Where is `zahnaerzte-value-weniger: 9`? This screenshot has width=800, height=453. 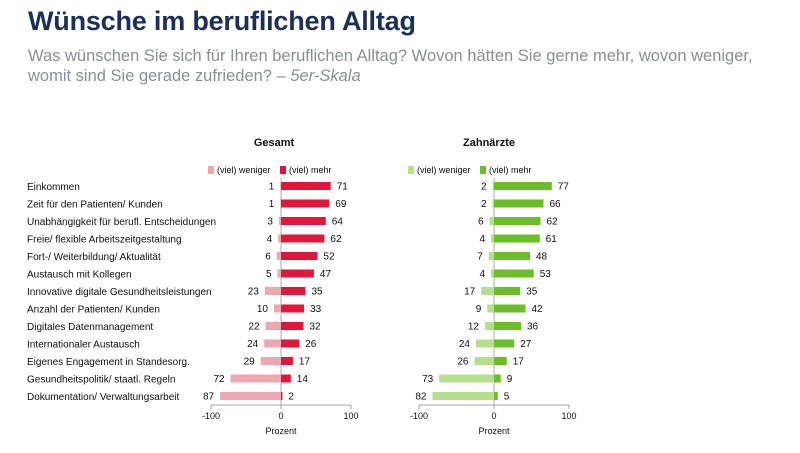 zahnaerzte-value-weniger: 9 is located at coordinates (479, 309).